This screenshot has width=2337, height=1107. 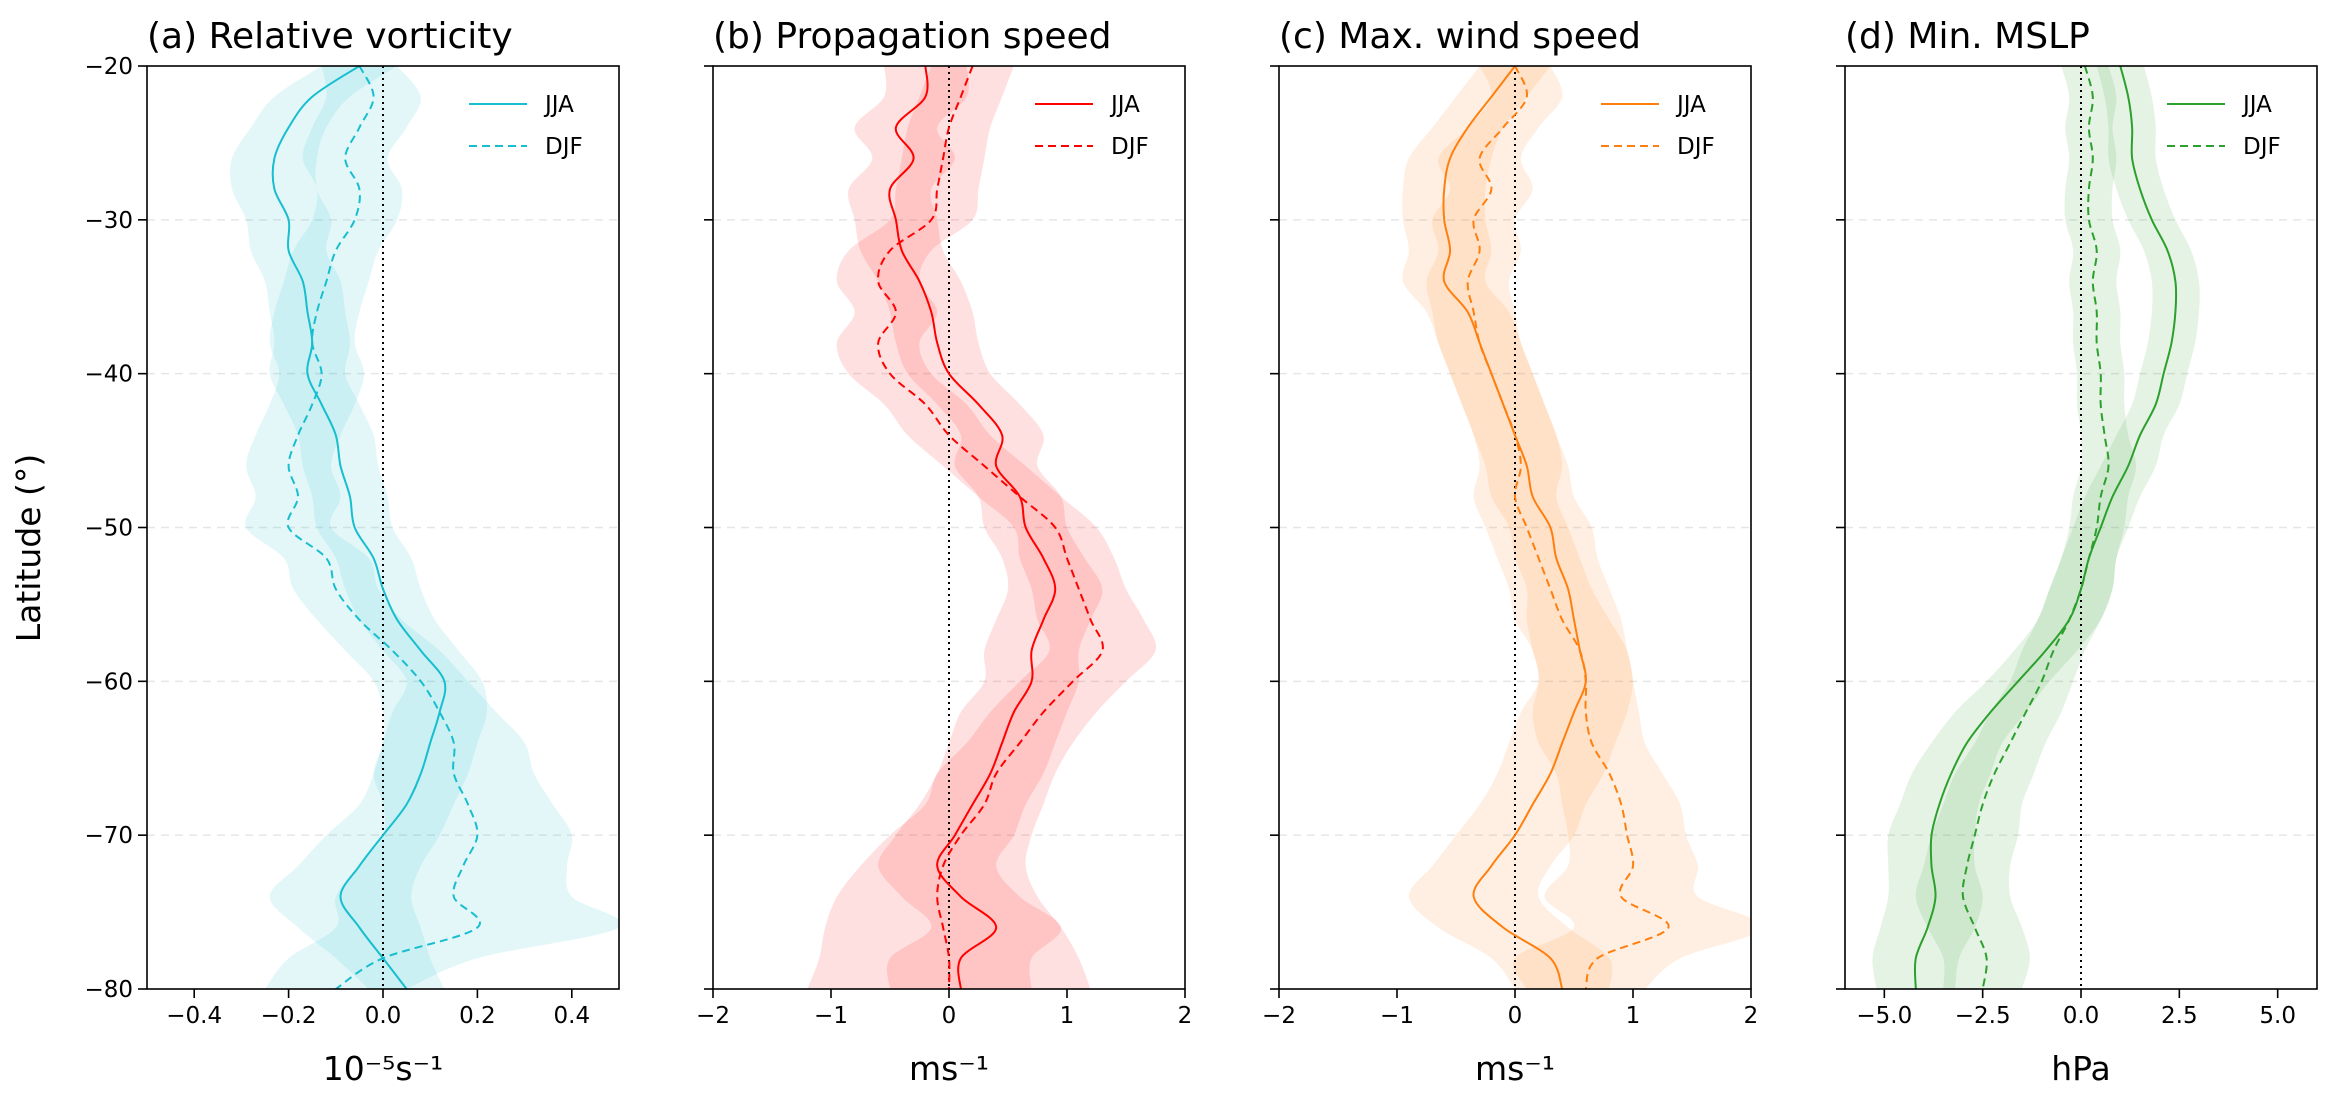 I want to click on x-tick-label: 0.4, so click(x=572, y=1016).